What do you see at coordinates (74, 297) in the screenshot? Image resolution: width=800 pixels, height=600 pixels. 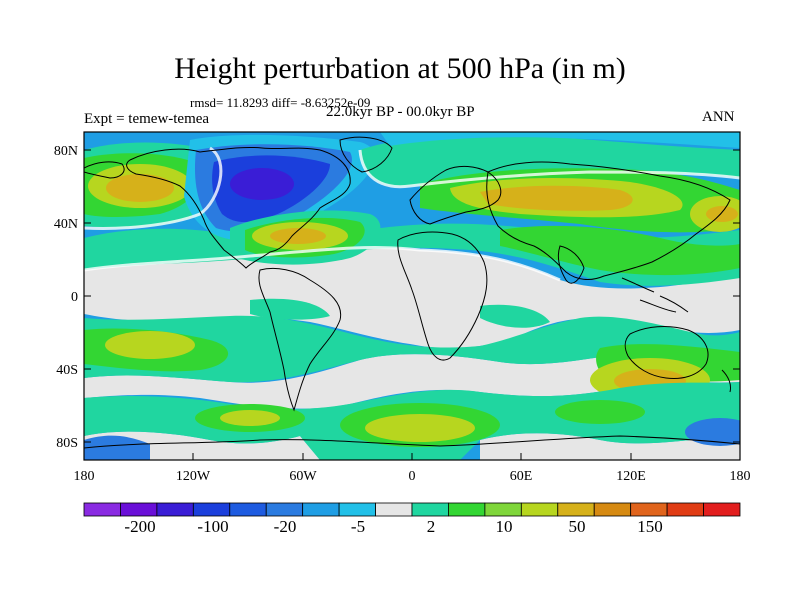 I see `y-tick-label: 0` at bounding box center [74, 297].